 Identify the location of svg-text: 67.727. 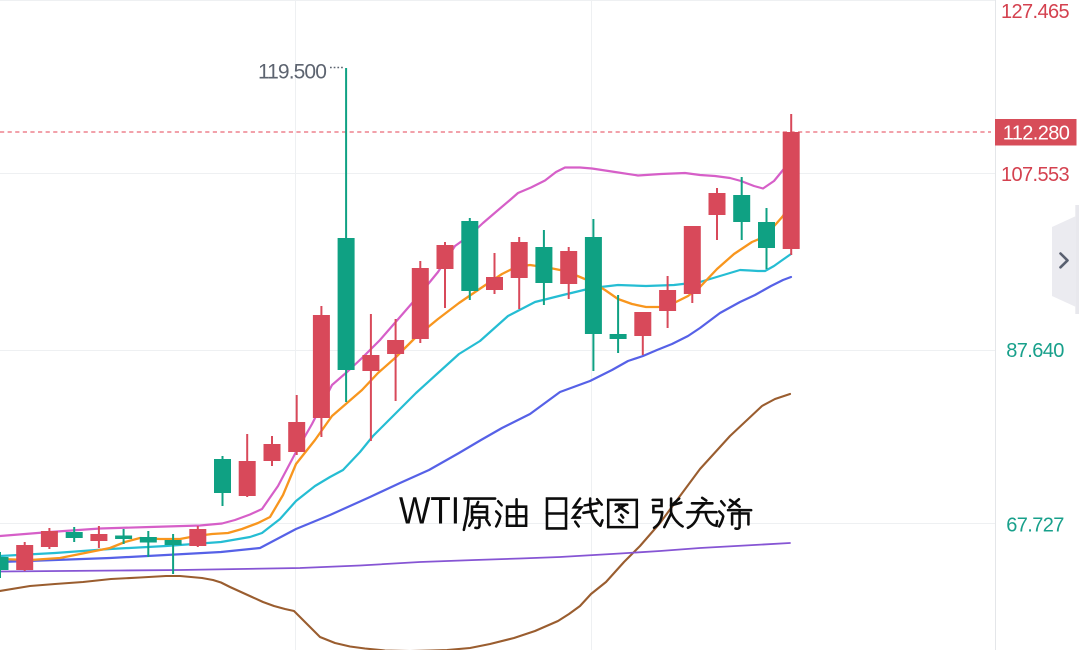
(1035, 525).